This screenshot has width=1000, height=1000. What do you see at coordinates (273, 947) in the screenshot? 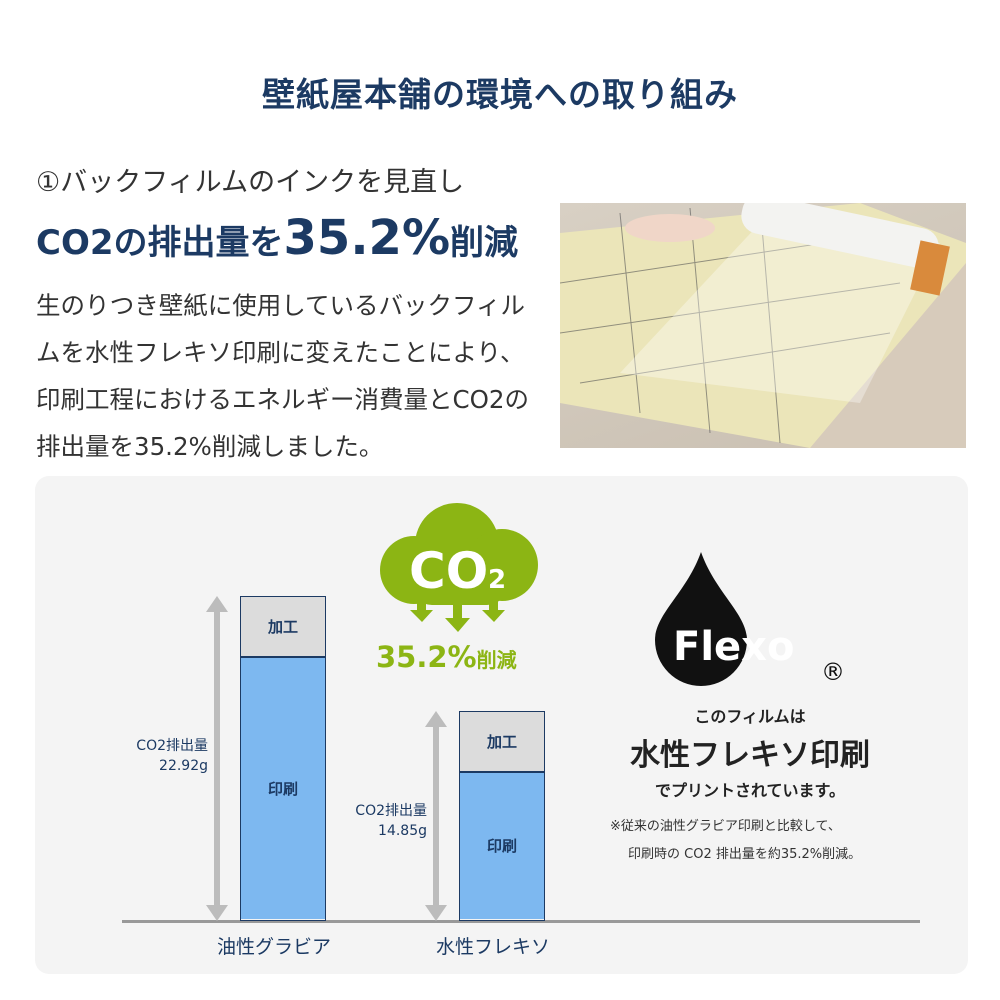
I see `category-label: 油性グラビア` at bounding box center [273, 947].